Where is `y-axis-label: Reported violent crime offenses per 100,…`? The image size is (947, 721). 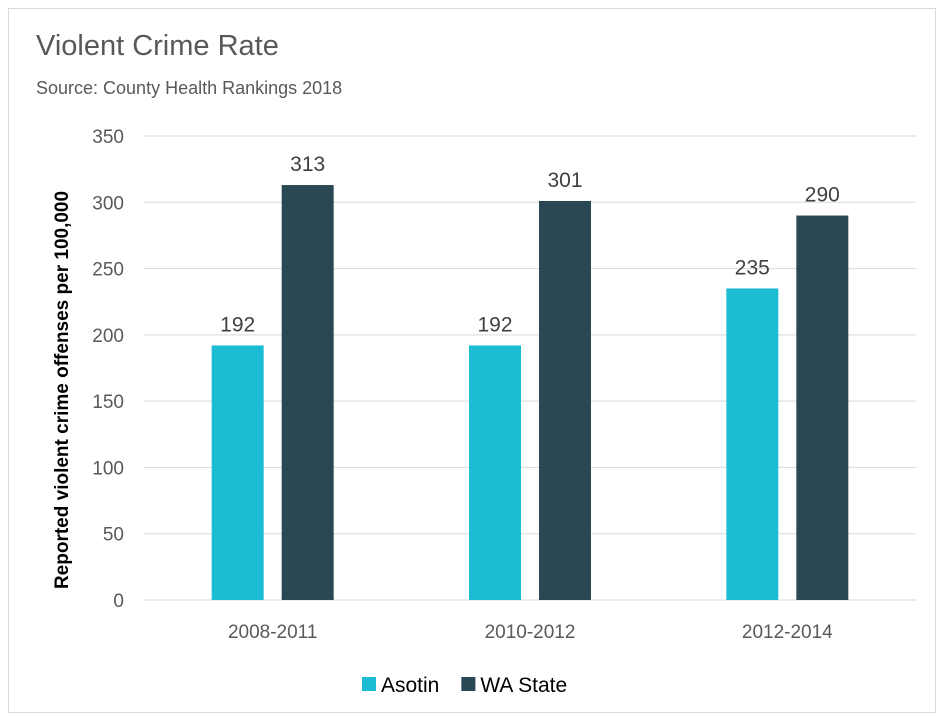
y-axis-label: Reported violent crime offenses per 100,… is located at coordinates (62, 390).